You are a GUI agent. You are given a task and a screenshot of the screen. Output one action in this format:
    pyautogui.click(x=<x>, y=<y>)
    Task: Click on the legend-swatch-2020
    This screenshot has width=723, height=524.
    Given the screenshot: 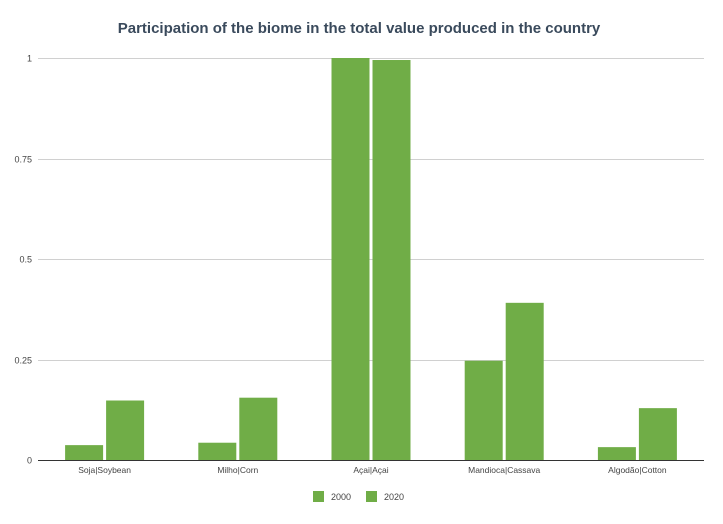 What is the action you would take?
    pyautogui.click(x=371, y=496)
    